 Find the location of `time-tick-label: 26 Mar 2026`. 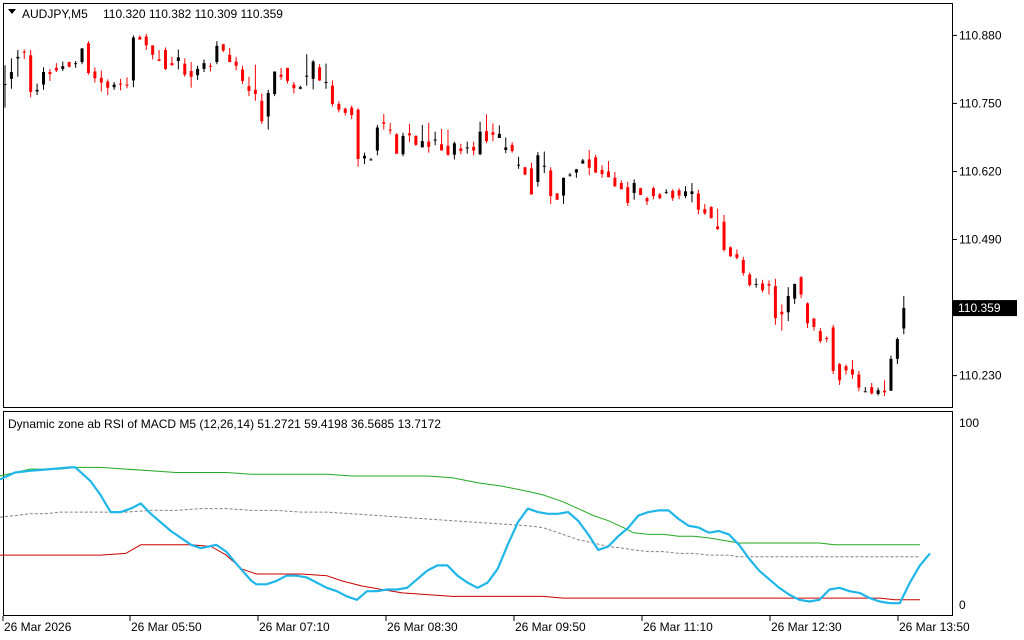

time-tick-label: 26 Mar 2026 is located at coordinates (38, 627).